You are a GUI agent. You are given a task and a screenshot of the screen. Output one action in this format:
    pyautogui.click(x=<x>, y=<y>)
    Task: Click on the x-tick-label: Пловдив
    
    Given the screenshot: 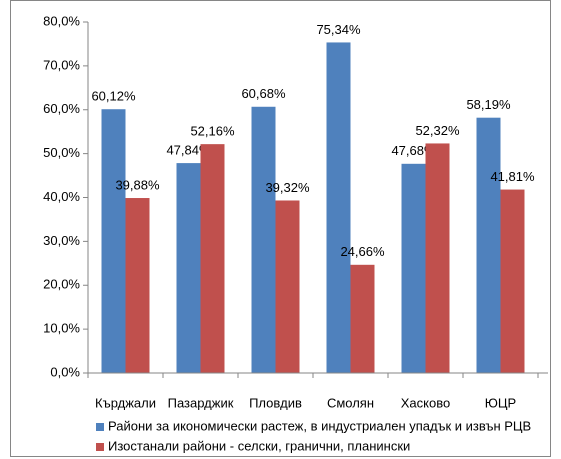 What is the action you would take?
    pyautogui.click(x=275, y=402)
    